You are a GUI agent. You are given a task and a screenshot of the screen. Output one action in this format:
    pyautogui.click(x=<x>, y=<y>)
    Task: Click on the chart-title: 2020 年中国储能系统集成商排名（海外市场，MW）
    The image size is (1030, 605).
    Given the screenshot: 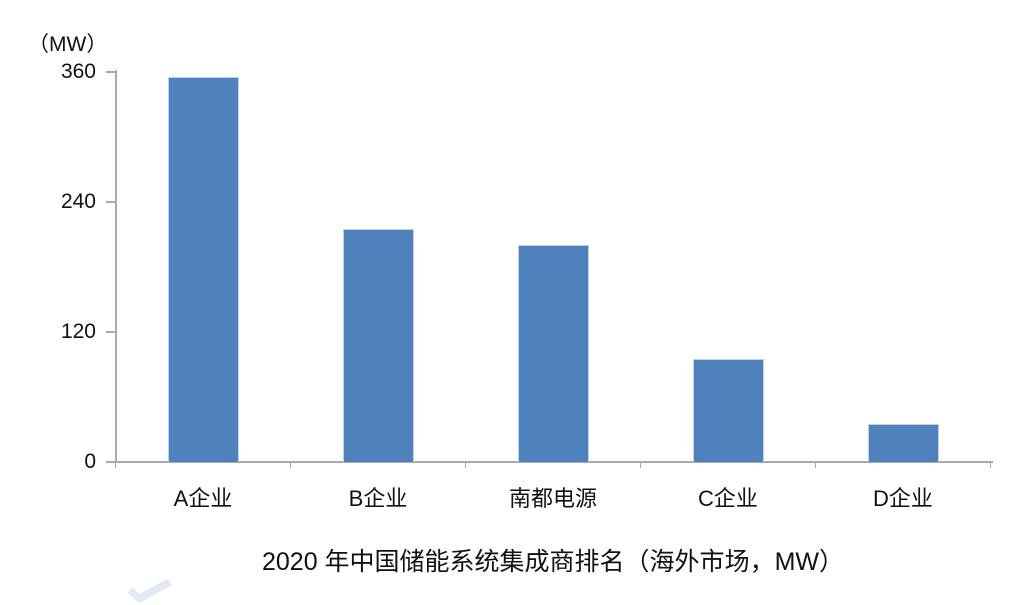 What is the action you would take?
    pyautogui.click(x=553, y=562)
    